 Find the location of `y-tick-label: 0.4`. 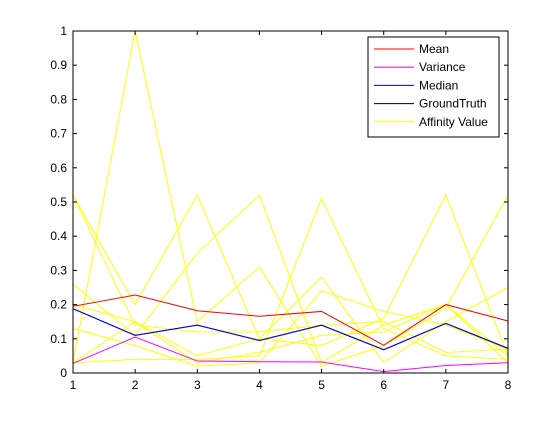

y-tick-label: 0.4 is located at coordinates (58, 236).